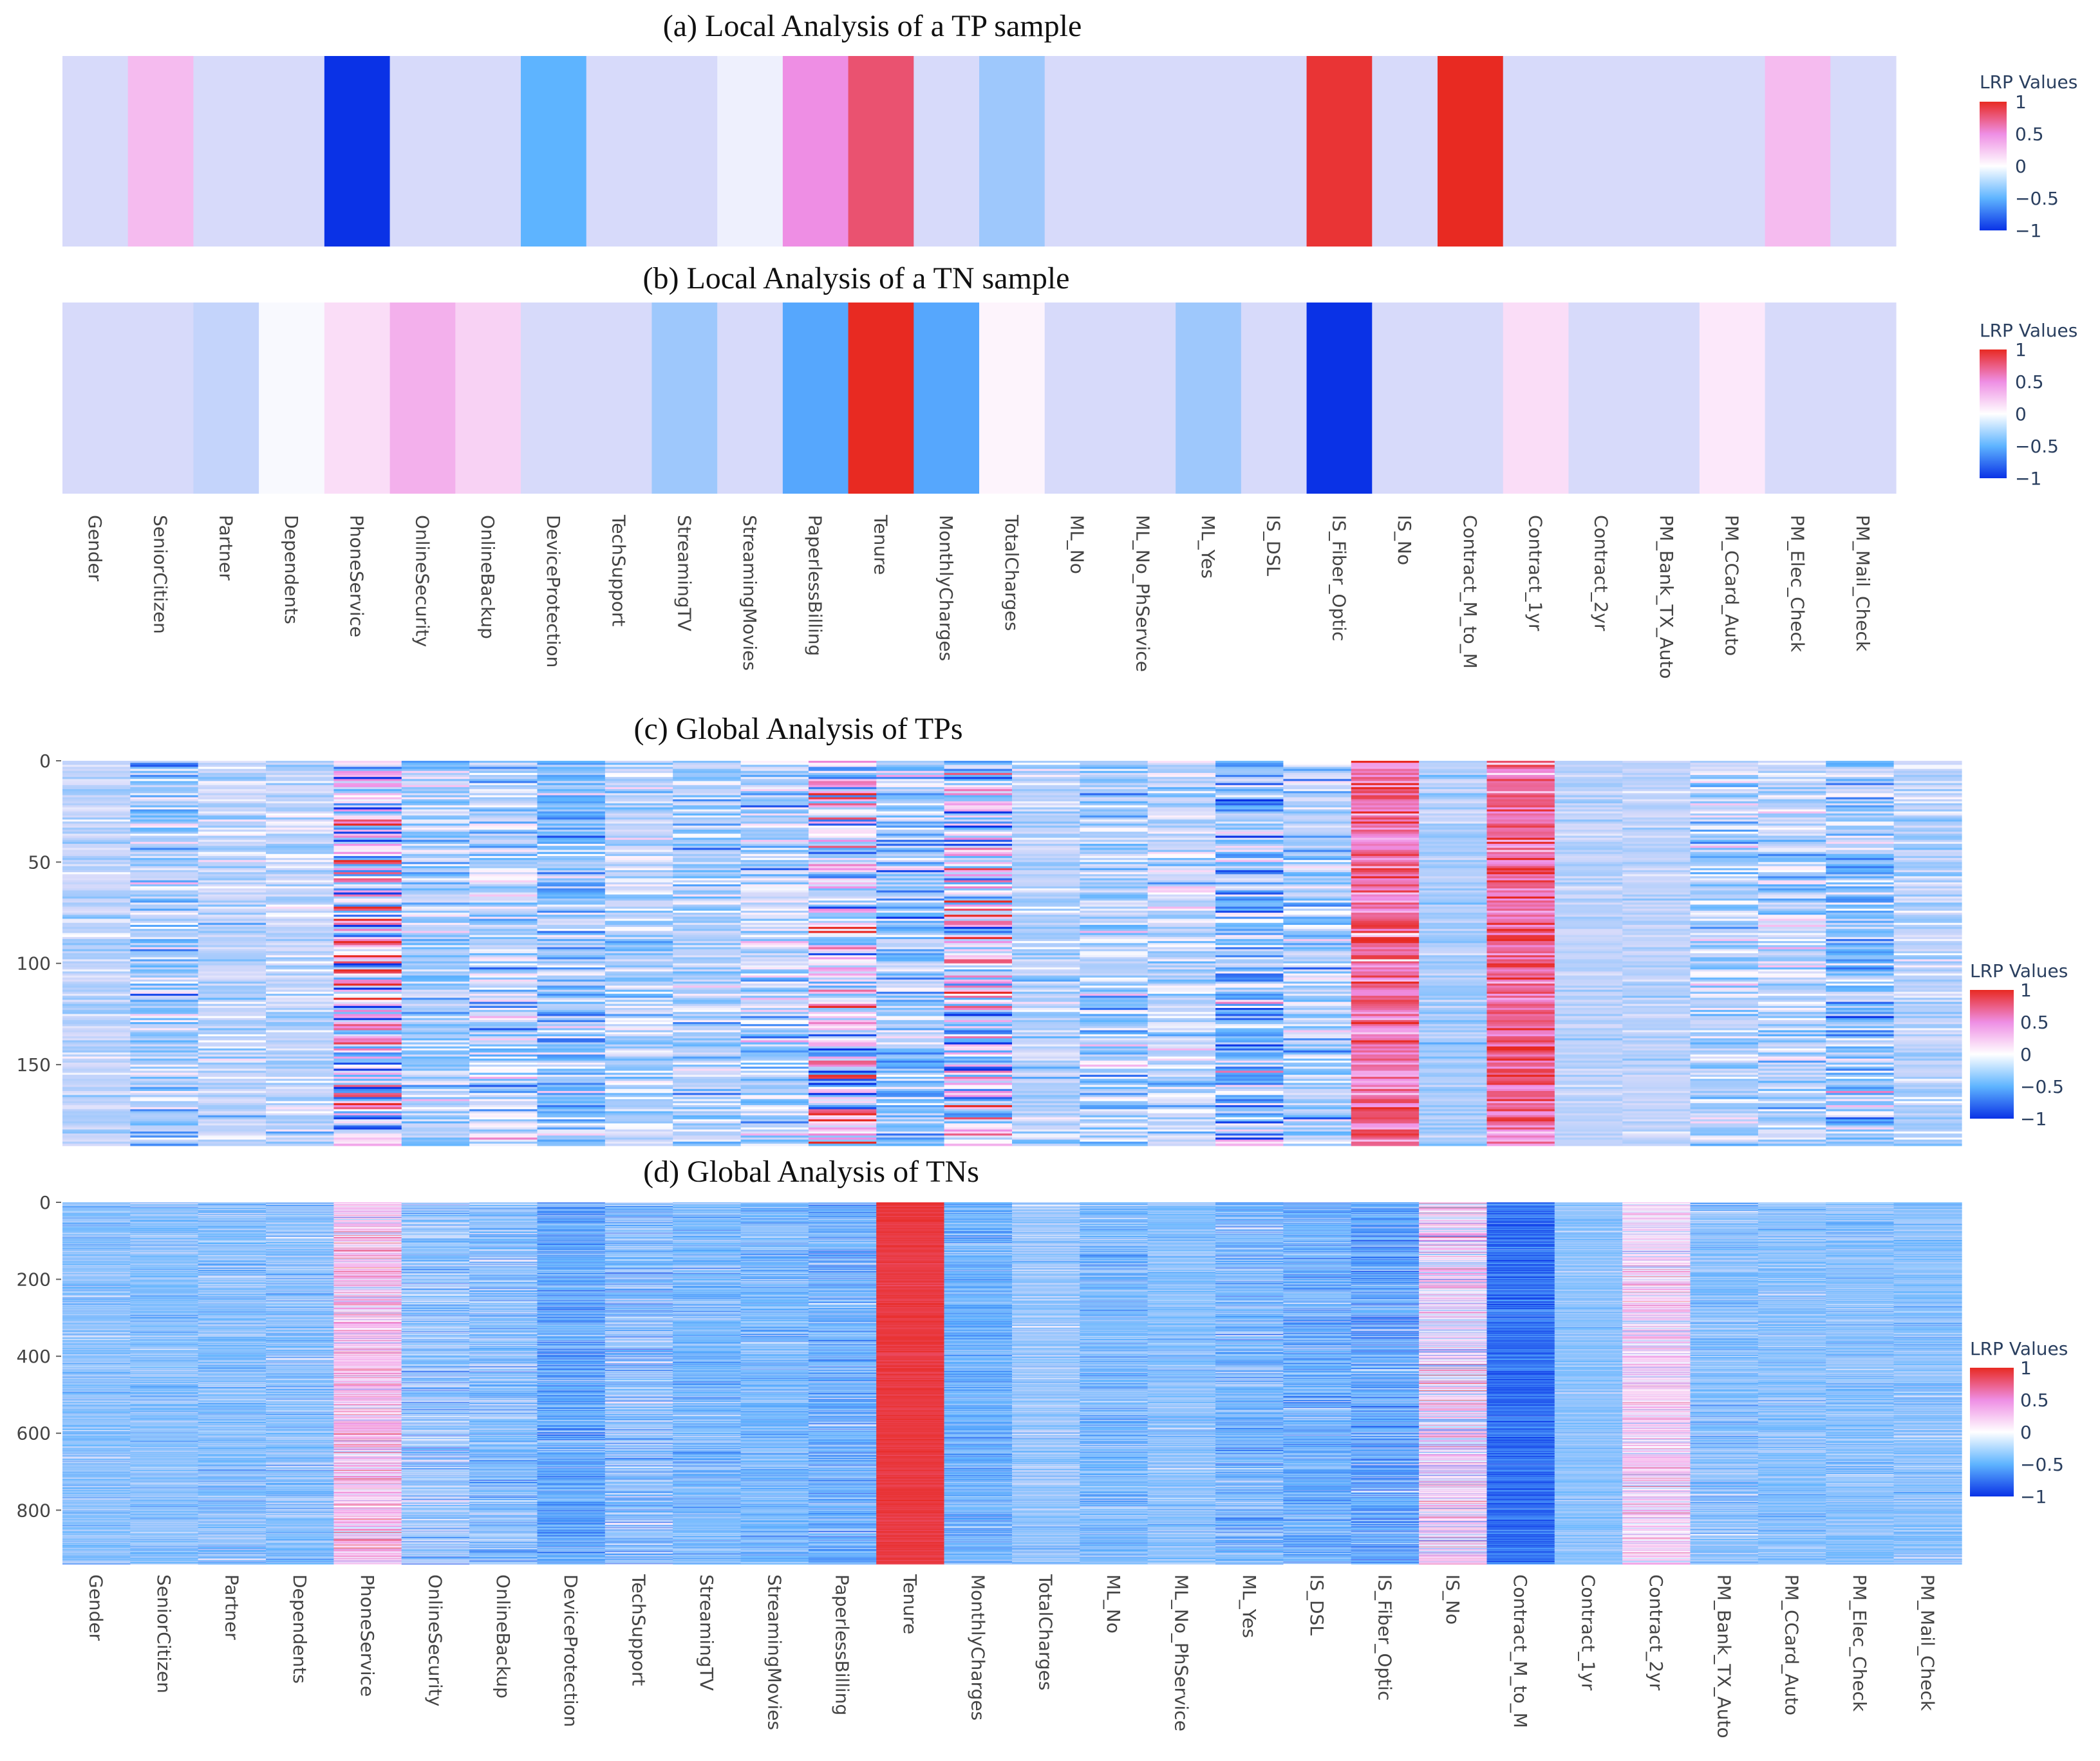 The image size is (2100, 1761). What do you see at coordinates (1600, 573) in the screenshot?
I see `x-label-Contract_2yr: Contract_2yr` at bounding box center [1600, 573].